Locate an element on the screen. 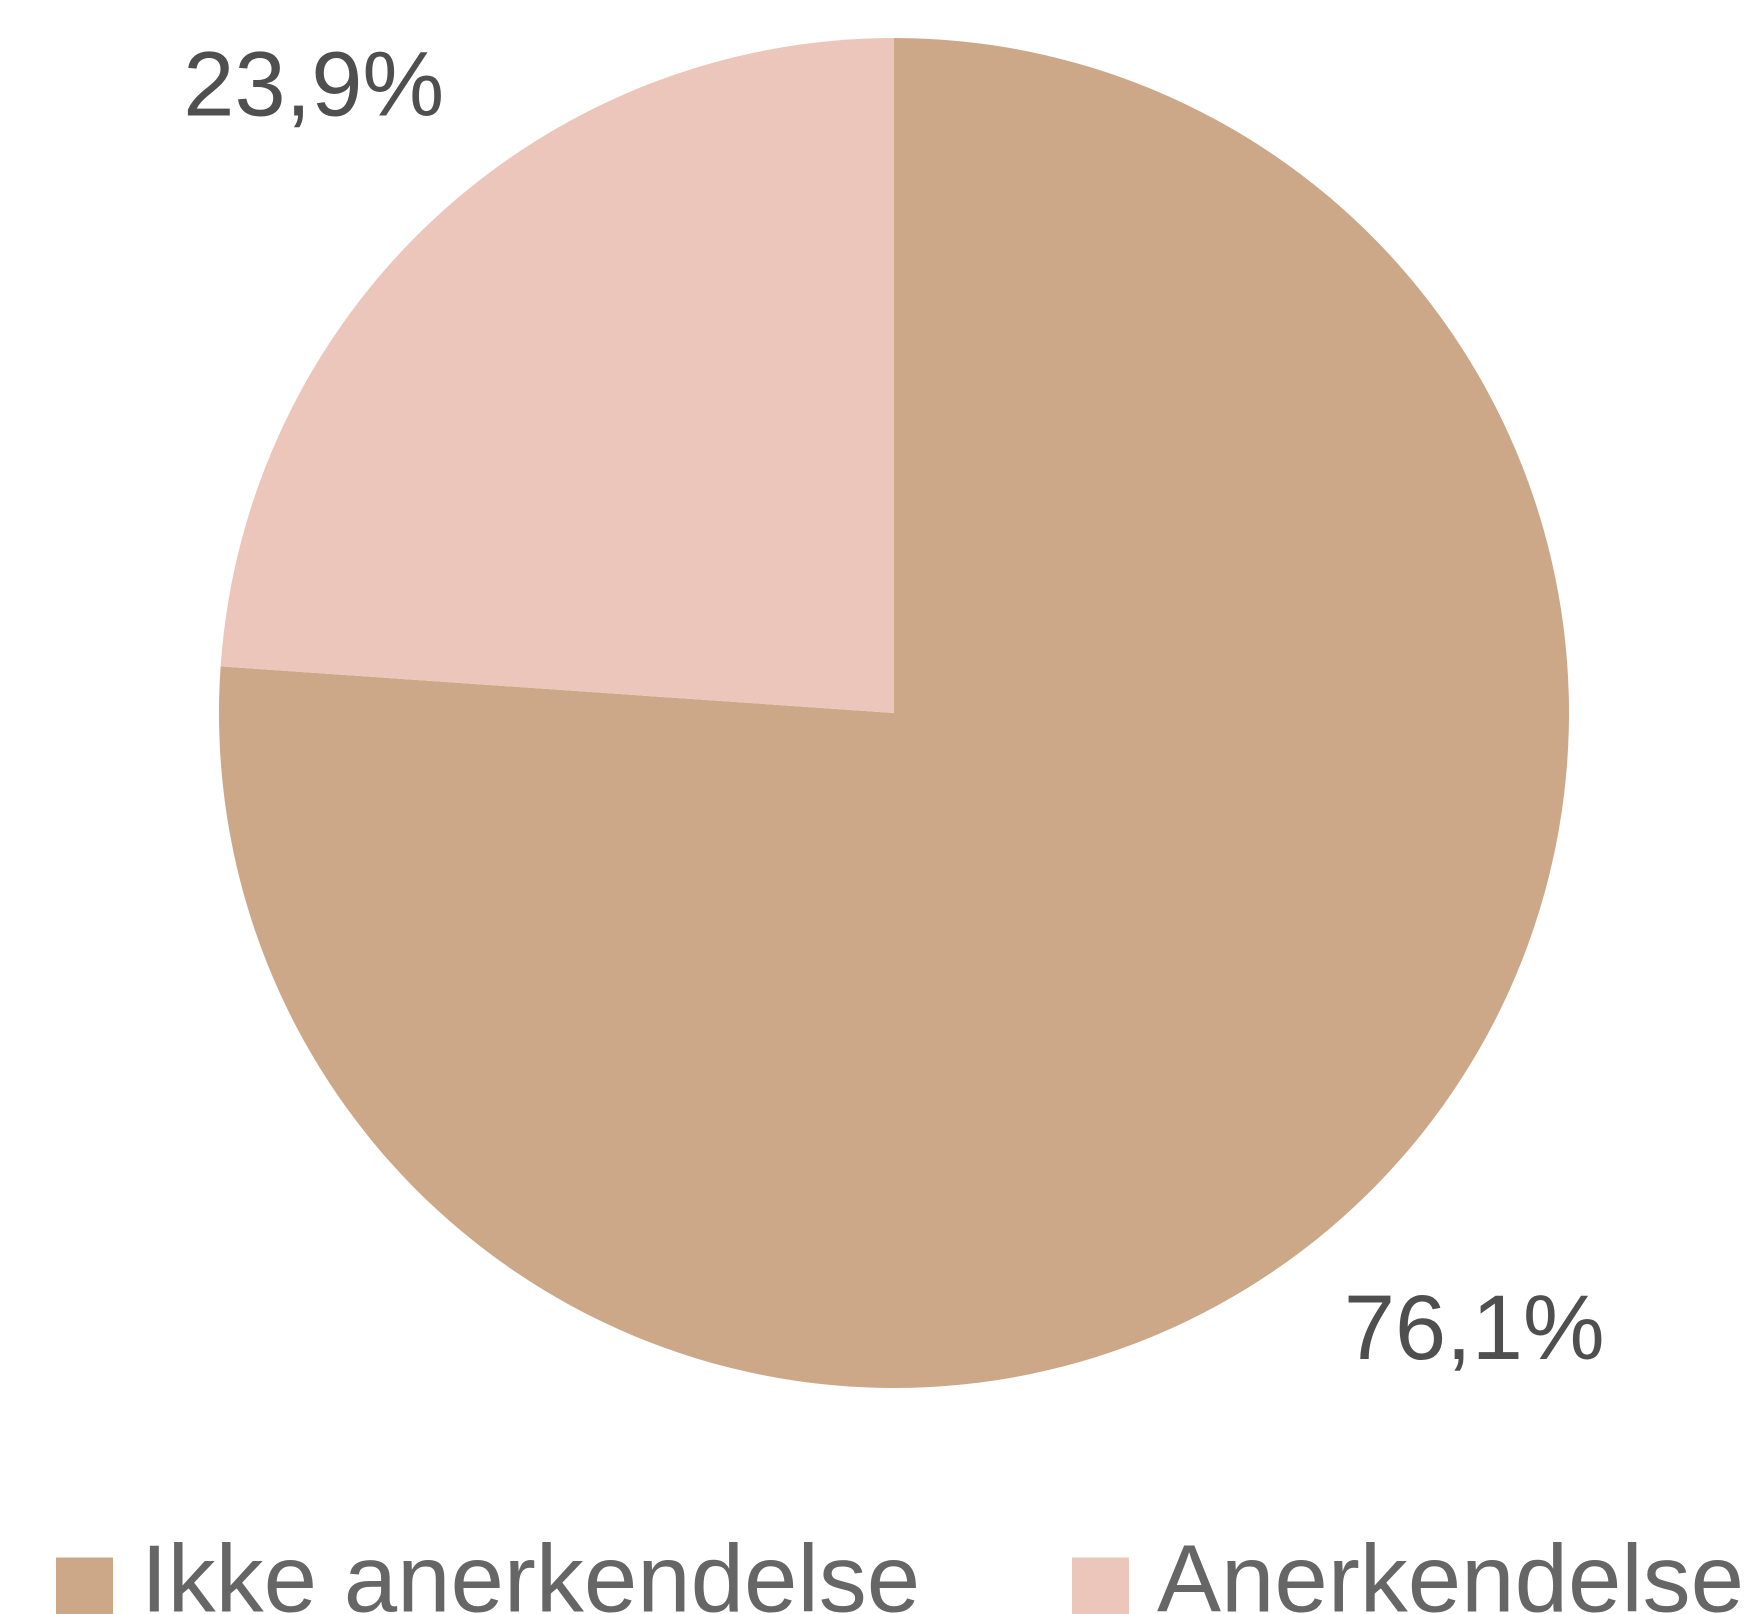 The width and height of the screenshot is (1761, 1614). legend-label: Anerkendelse is located at coordinates (1450, 1569).